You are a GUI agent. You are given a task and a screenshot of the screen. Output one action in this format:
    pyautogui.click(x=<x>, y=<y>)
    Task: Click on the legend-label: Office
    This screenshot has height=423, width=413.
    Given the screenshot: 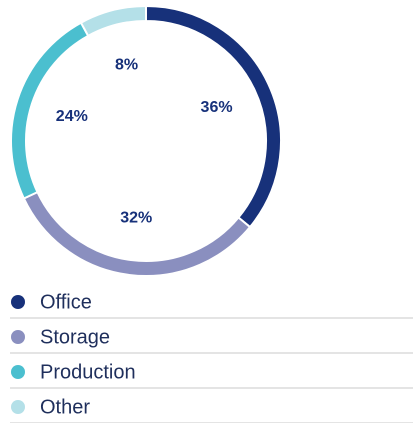 What is the action you would take?
    pyautogui.click(x=66, y=302)
    